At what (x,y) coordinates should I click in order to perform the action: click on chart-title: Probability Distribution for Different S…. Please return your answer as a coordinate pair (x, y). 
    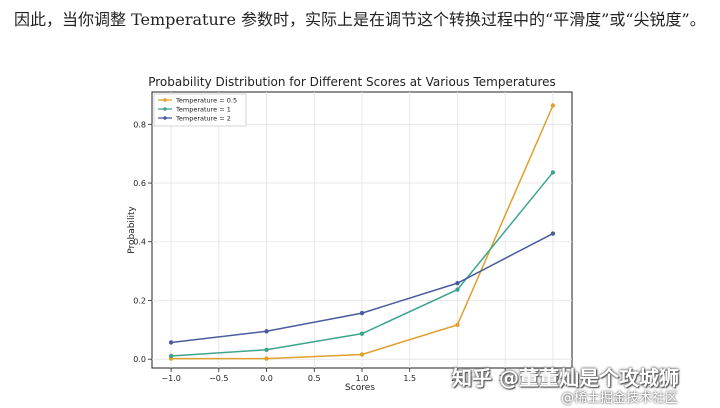
    Looking at the image, I should click on (352, 82).